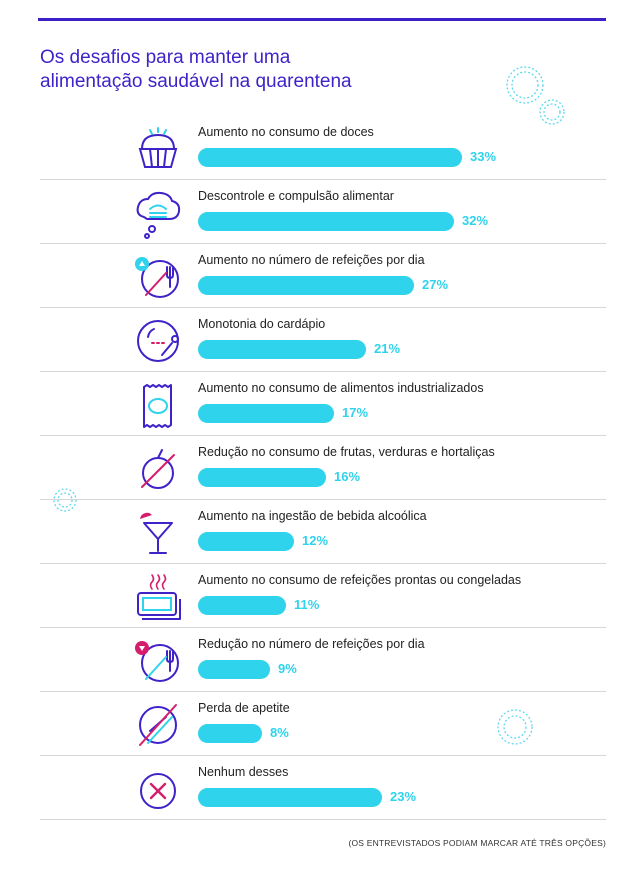  What do you see at coordinates (243, 772) in the screenshot?
I see `category-label: Nenhum desses` at bounding box center [243, 772].